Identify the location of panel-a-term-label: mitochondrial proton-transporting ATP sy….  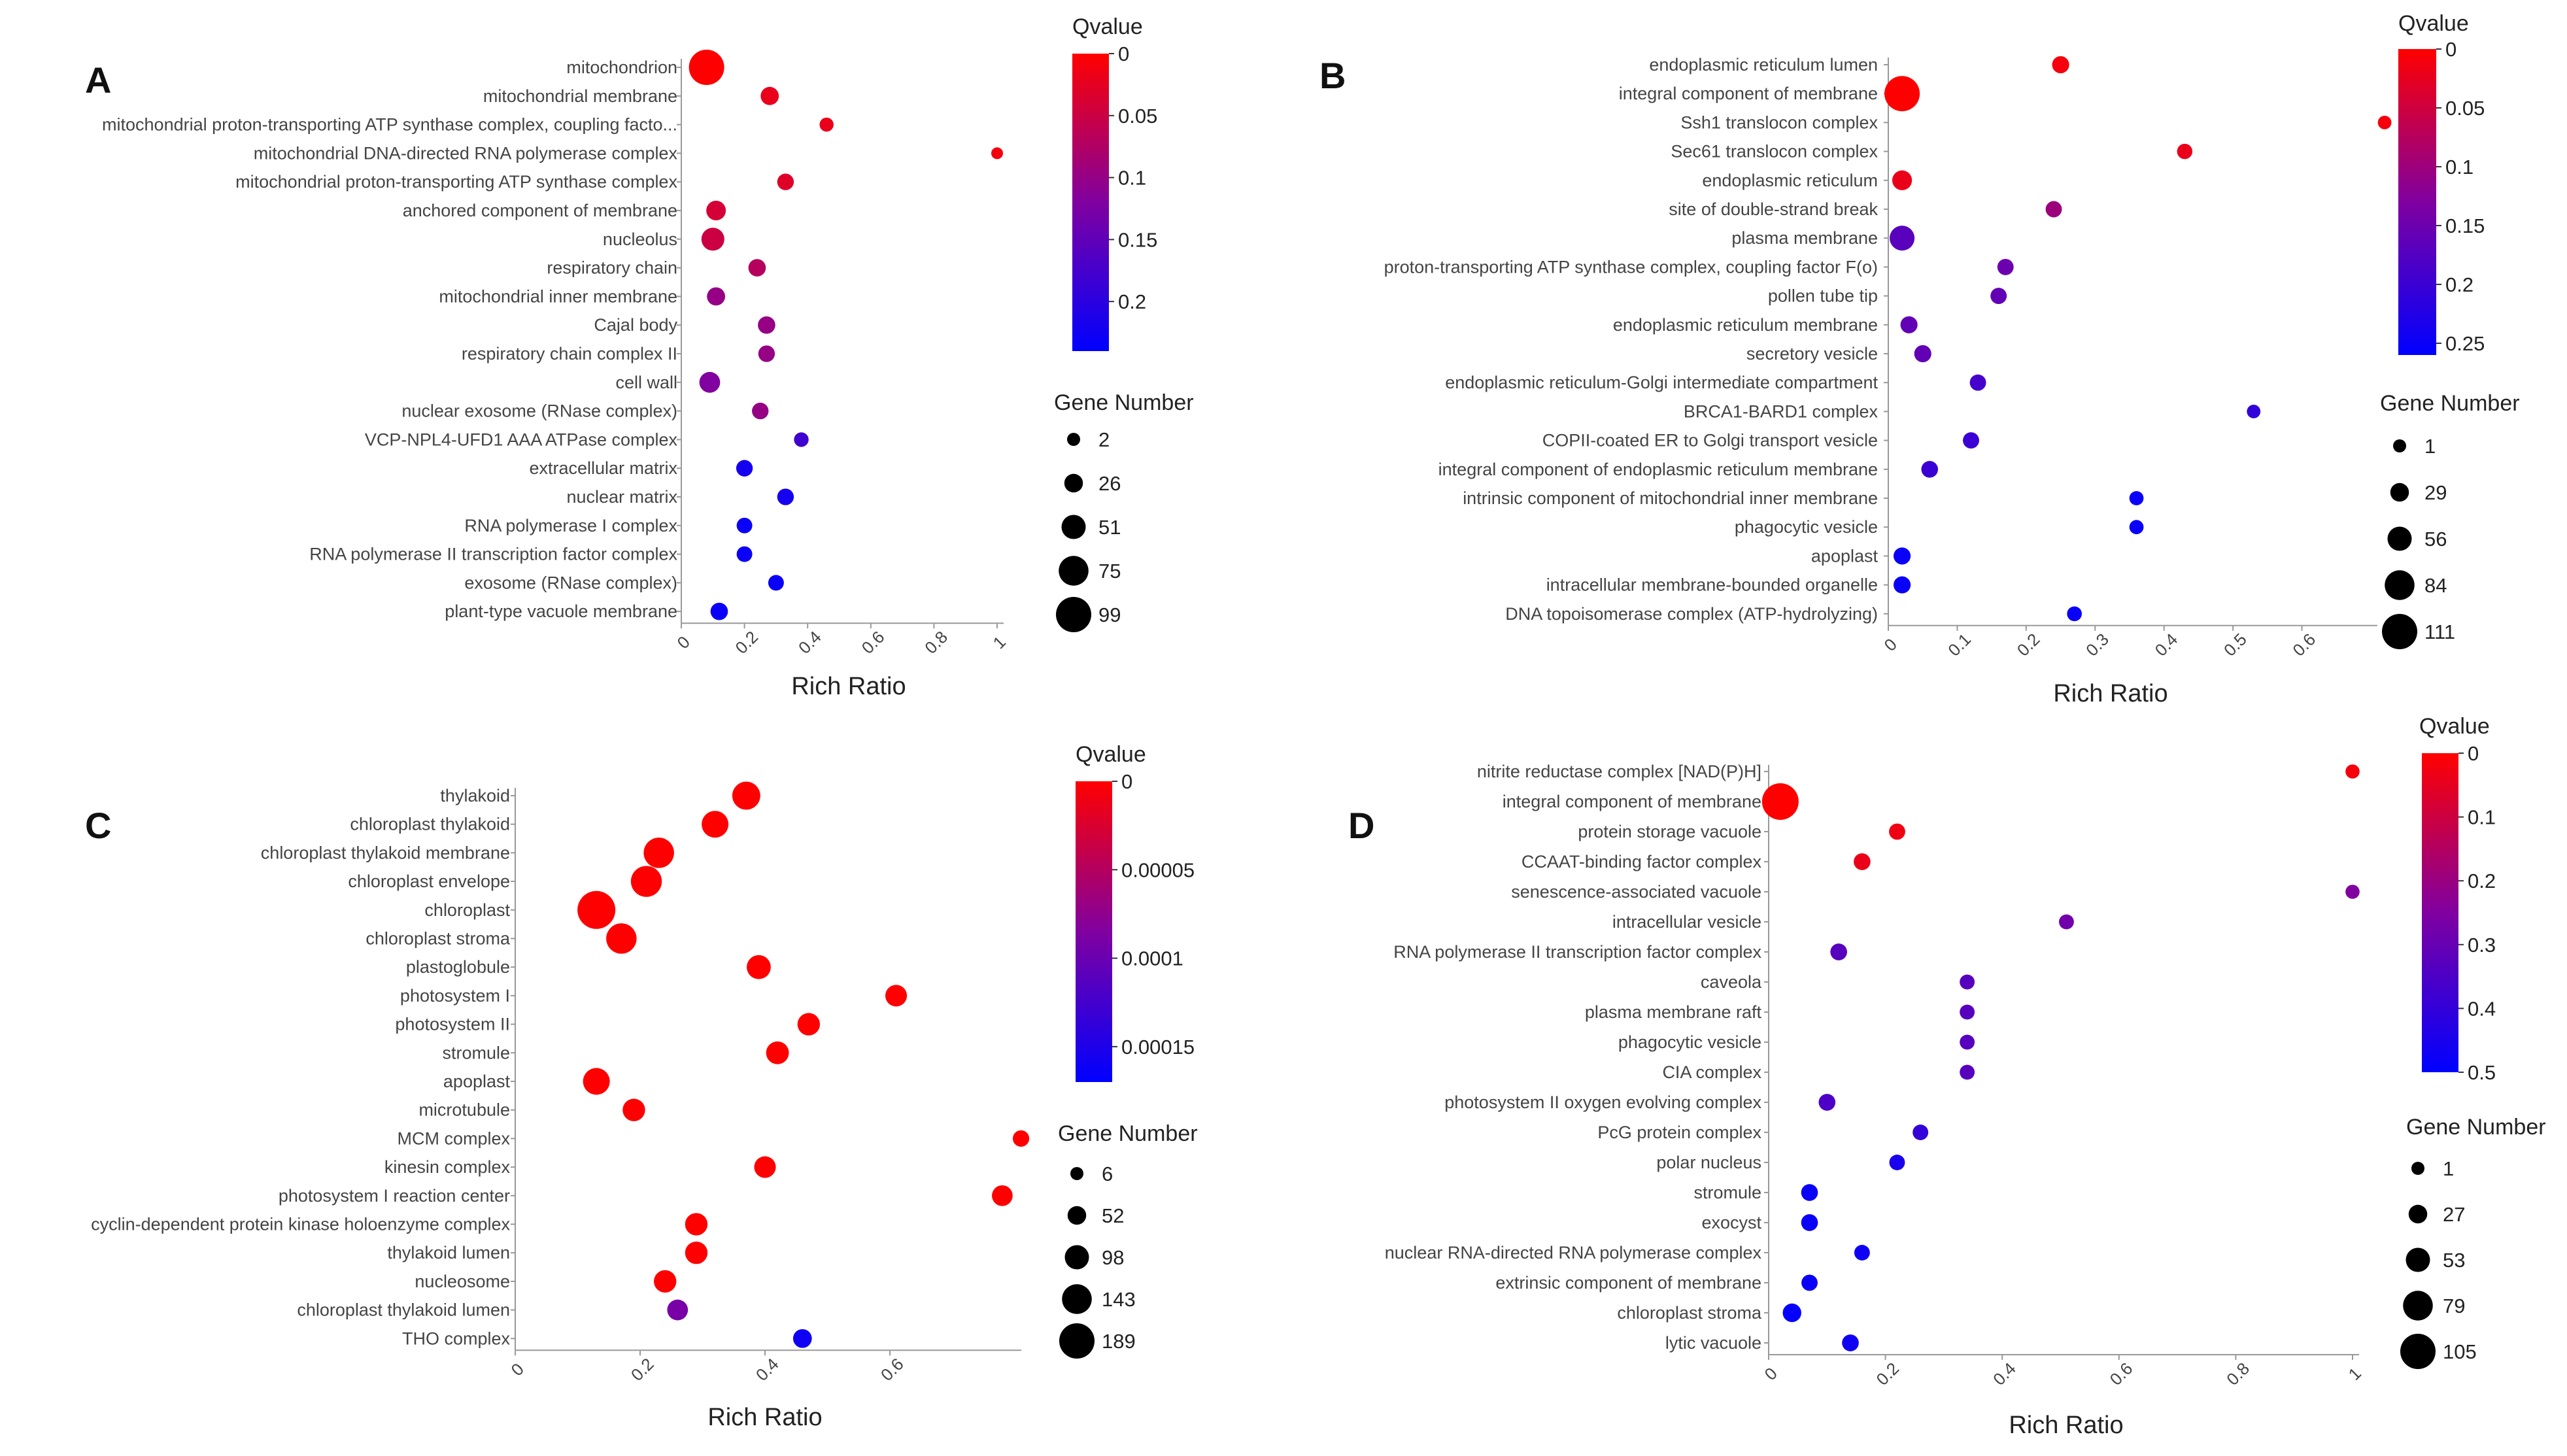
(456, 182).